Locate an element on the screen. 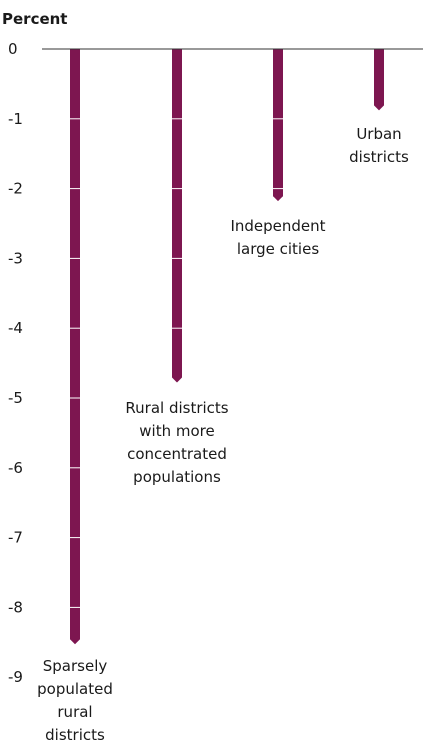  category-label-1: Sparsely populated rural districts is located at coordinates (75, 700).